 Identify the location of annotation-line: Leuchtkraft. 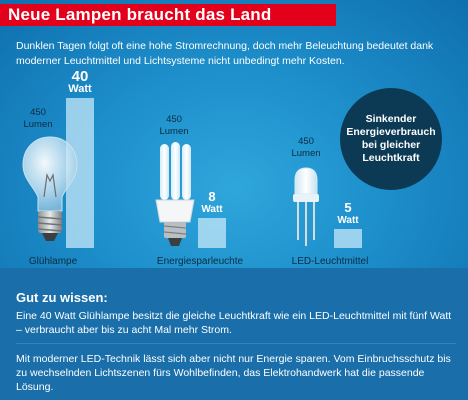
(391, 158).